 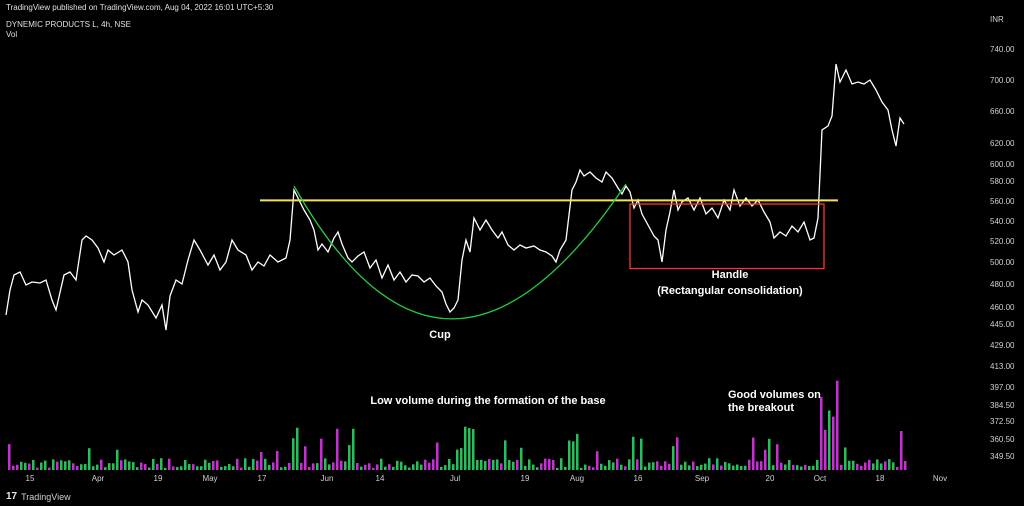 I want to click on time-tick-label: 19, so click(x=525, y=478).